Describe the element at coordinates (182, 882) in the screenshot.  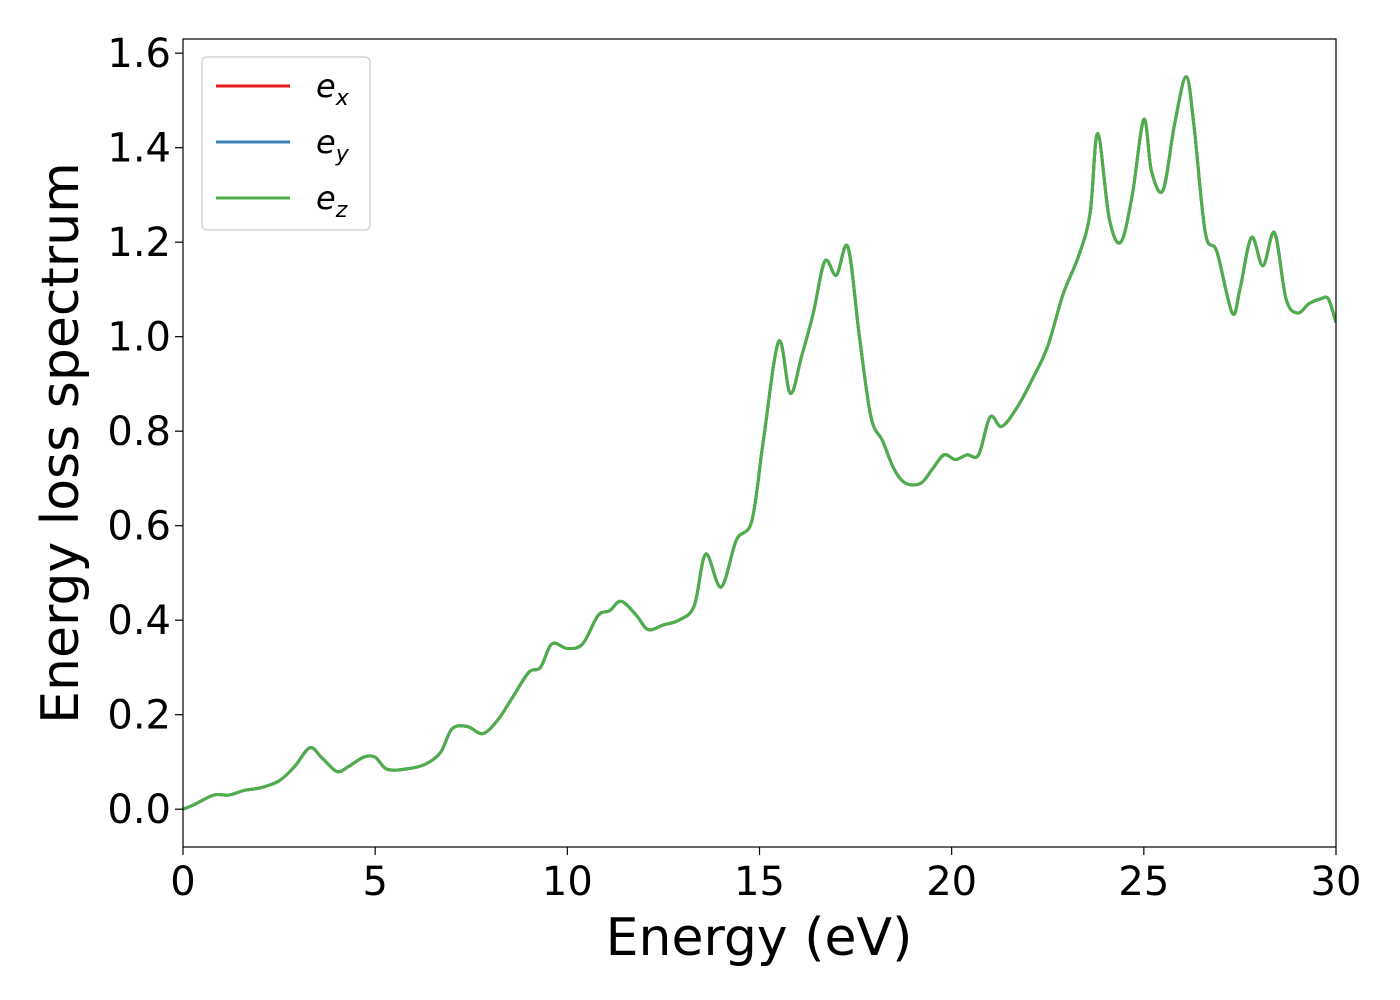
I see `x-tick-label: 0` at that location.